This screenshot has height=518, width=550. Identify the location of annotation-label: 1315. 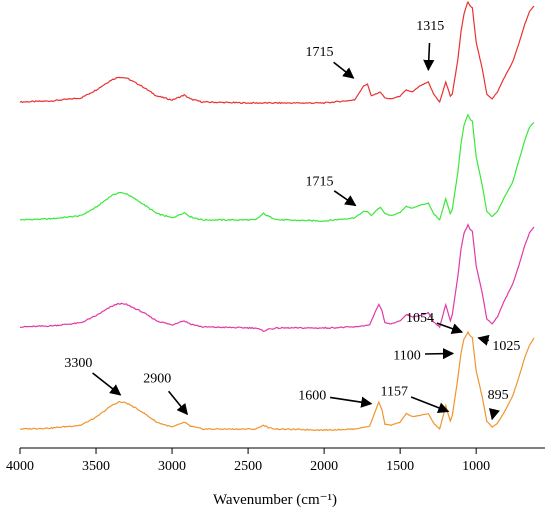
(430, 26).